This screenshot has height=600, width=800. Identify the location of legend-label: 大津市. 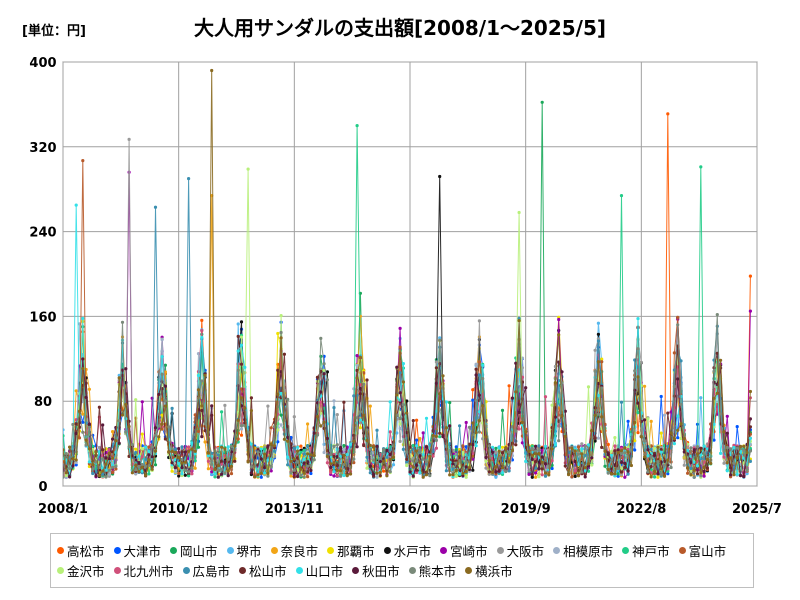
(142, 551).